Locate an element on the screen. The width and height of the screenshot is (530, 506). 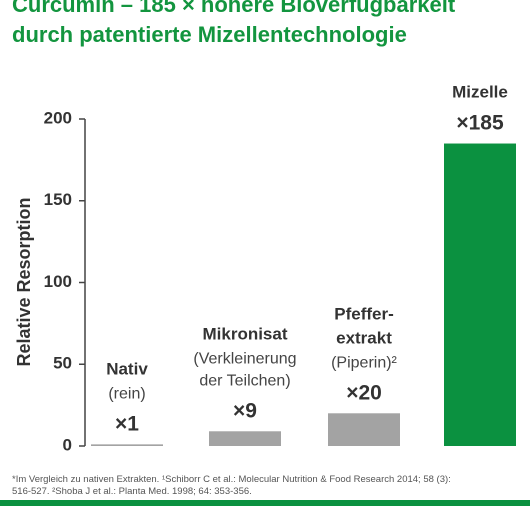
value-label: ×9 is located at coordinates (245, 410).